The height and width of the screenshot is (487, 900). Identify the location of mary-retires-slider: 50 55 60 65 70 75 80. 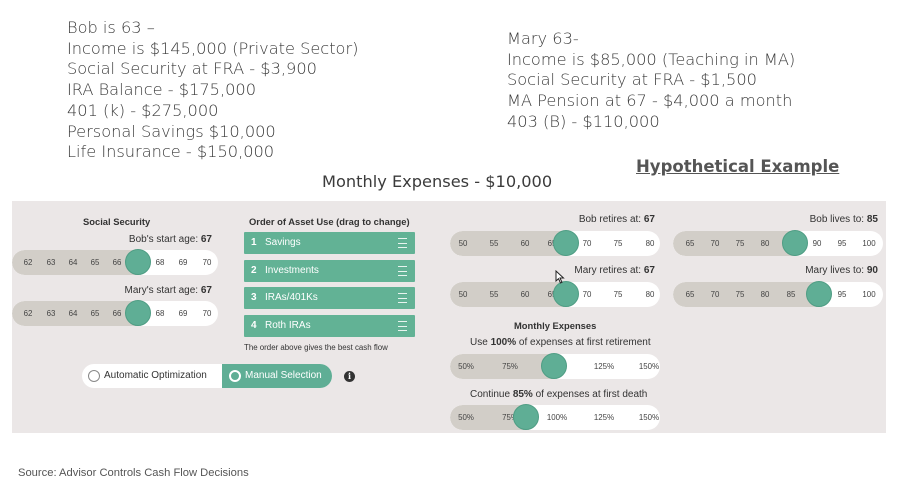
(555, 294).